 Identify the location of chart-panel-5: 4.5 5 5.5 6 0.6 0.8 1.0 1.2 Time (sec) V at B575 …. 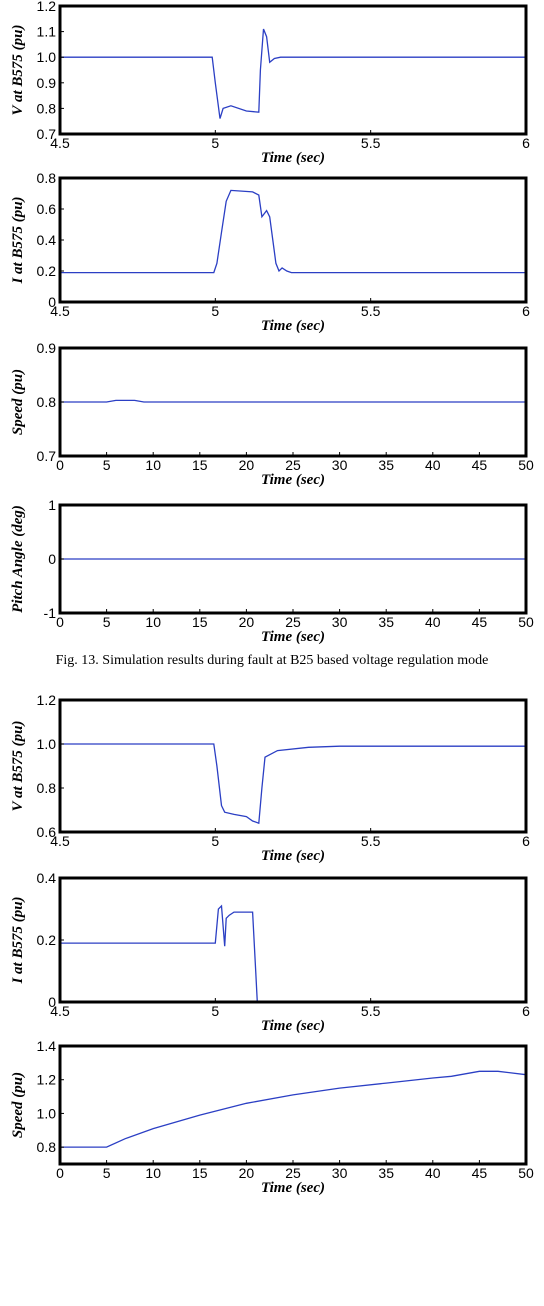
(270, 778).